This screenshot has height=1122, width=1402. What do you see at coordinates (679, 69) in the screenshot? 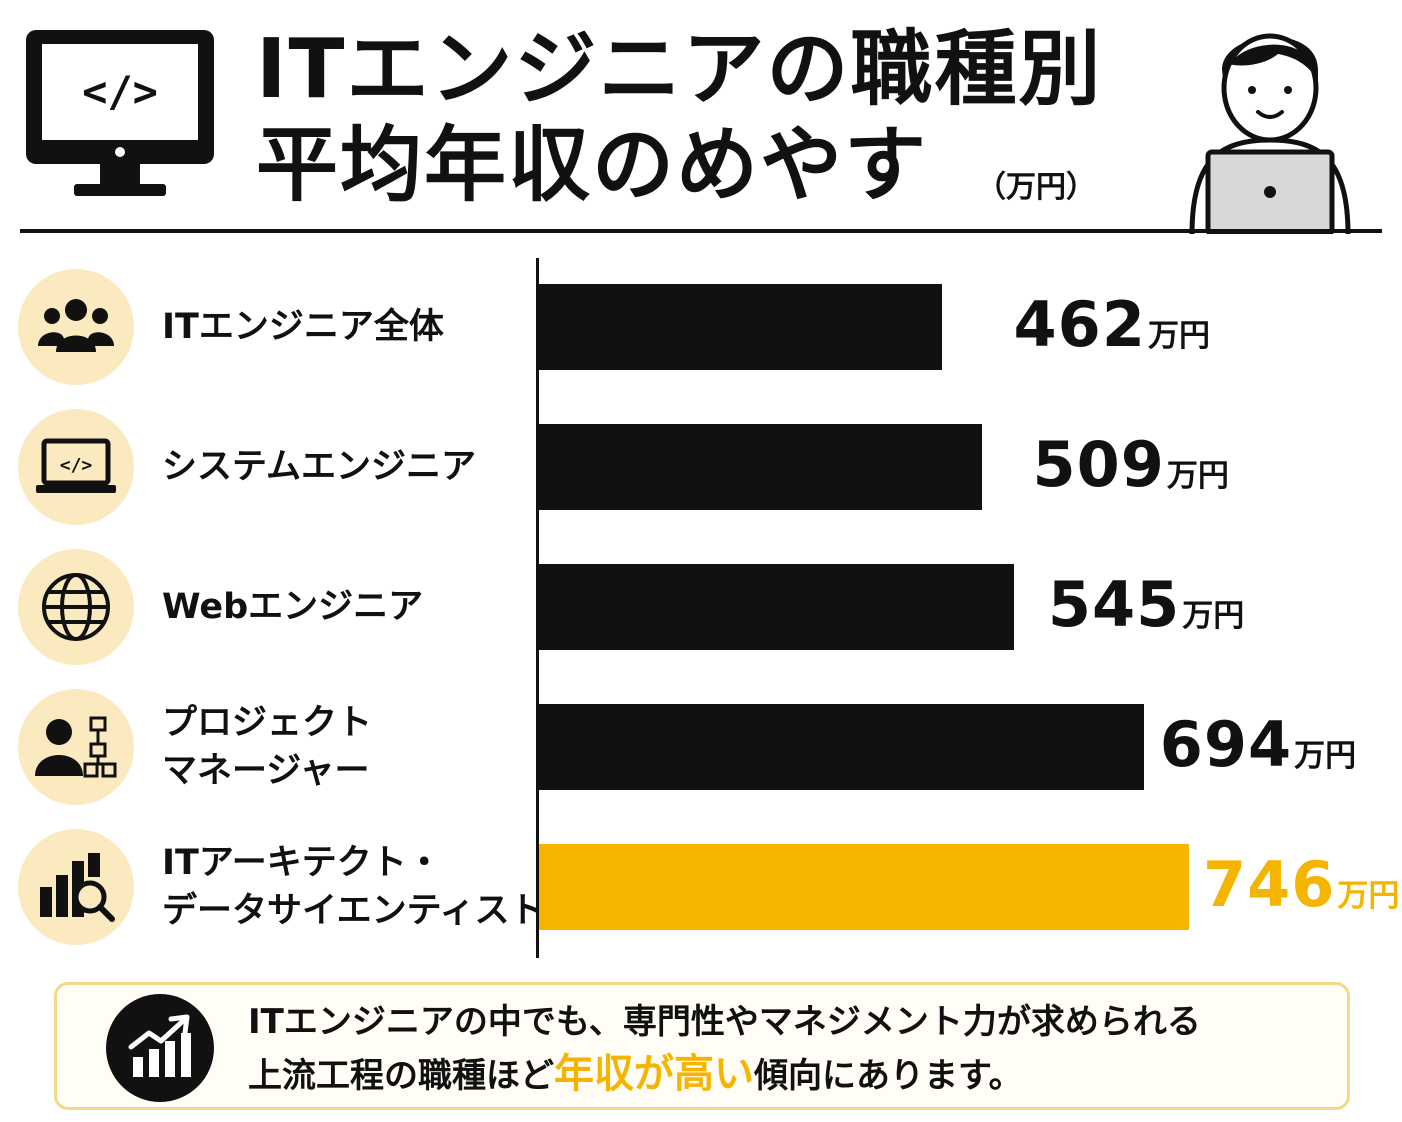
I see `page-title-line1: ITエンジニアの職種別` at bounding box center [679, 69].